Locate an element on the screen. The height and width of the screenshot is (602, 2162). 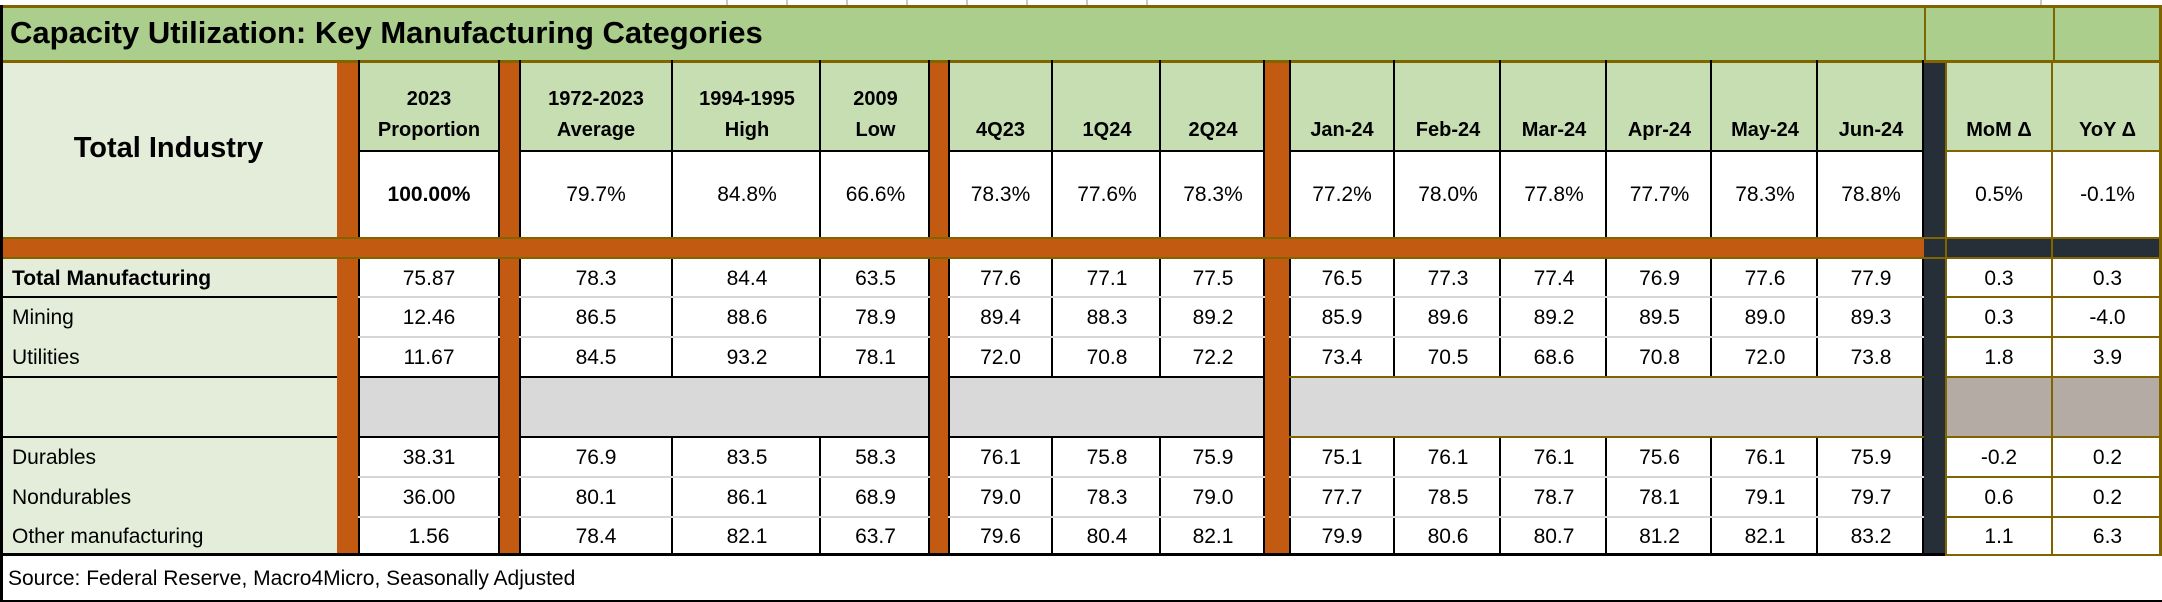
total-row-cell: 78.3% is located at coordinates (1213, 194).